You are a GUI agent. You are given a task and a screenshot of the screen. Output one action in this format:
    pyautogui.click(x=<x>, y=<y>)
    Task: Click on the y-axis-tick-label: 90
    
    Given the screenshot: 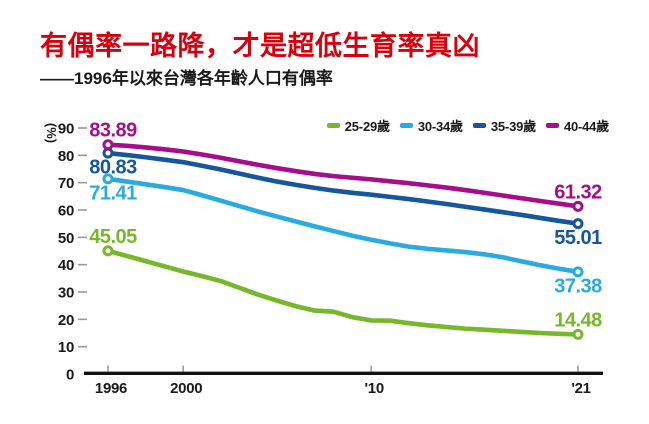 What is the action you would take?
    pyautogui.click(x=66, y=129)
    